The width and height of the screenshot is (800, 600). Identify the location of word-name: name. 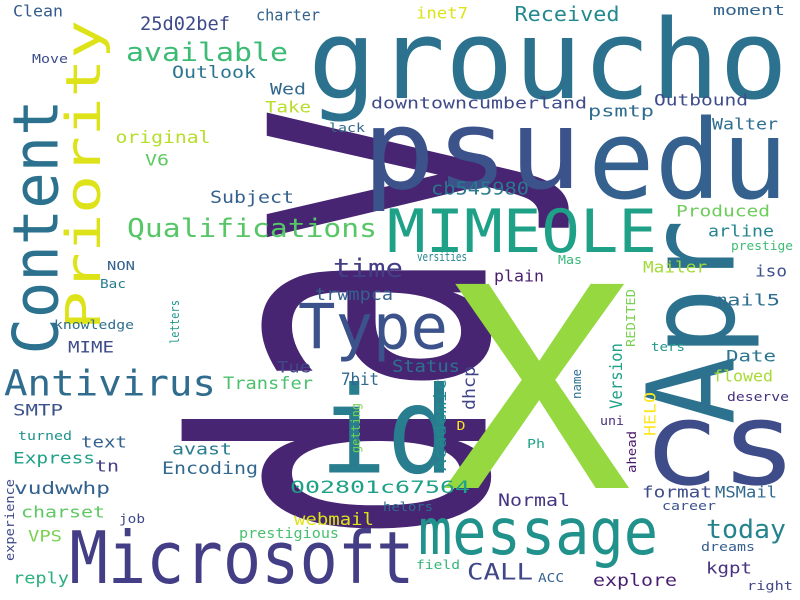
(577, 384).